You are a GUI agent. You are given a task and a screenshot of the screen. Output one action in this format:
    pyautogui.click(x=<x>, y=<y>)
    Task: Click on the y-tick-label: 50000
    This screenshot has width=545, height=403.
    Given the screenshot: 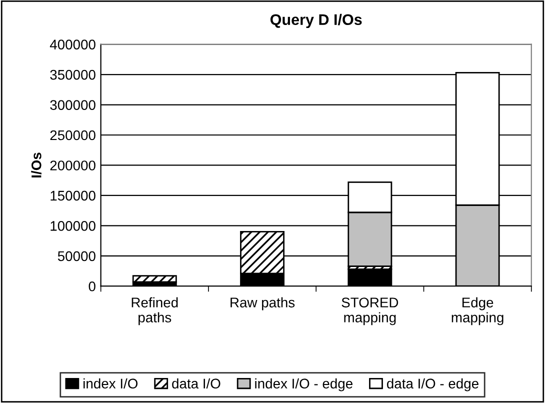 What is the action you would take?
    pyautogui.click(x=77, y=256)
    